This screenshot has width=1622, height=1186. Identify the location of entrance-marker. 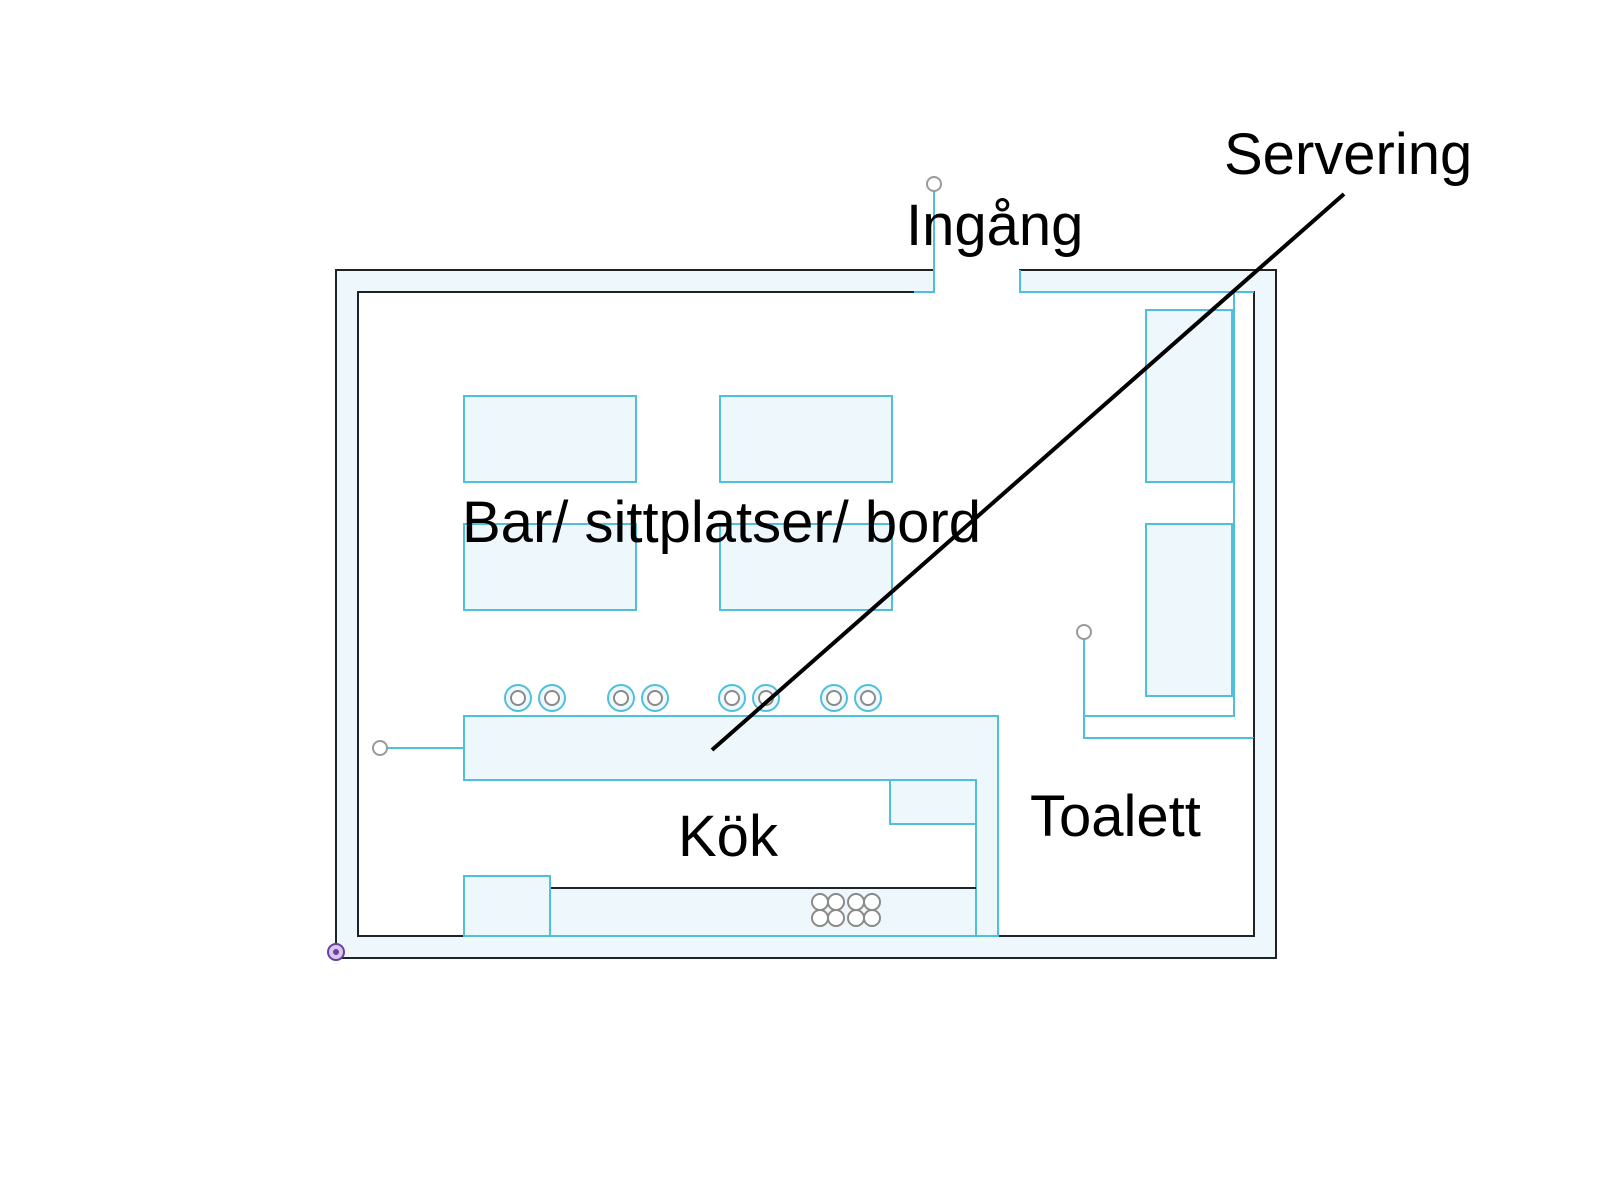
(934, 233).